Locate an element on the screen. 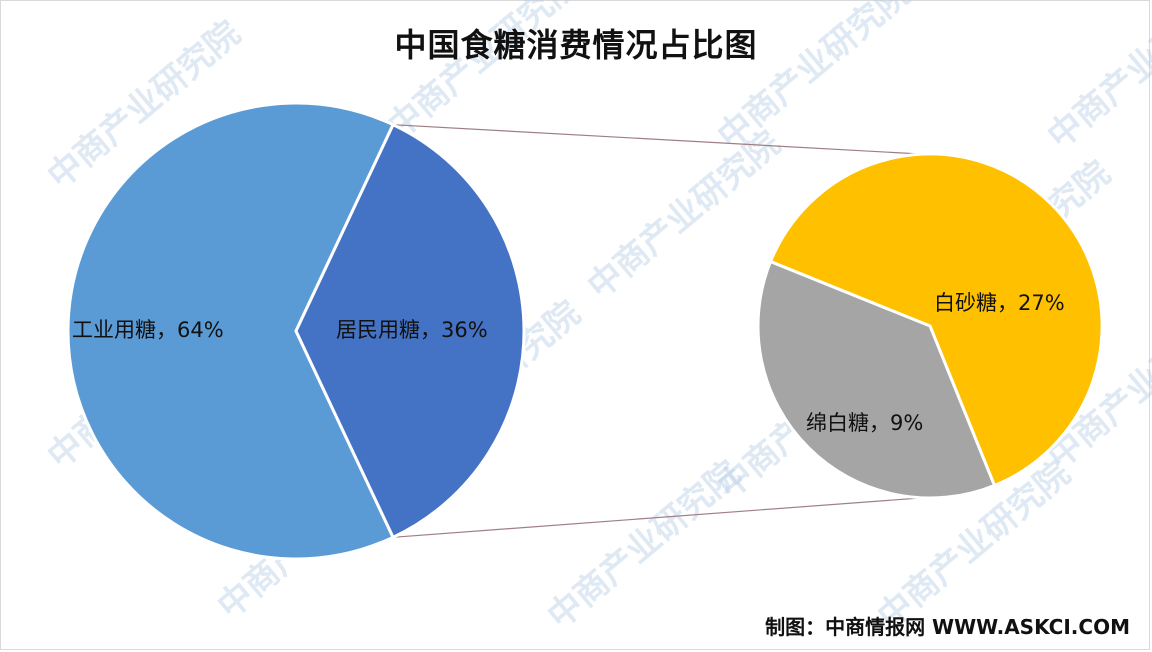  connector-line-top is located at coordinates (657, 139).